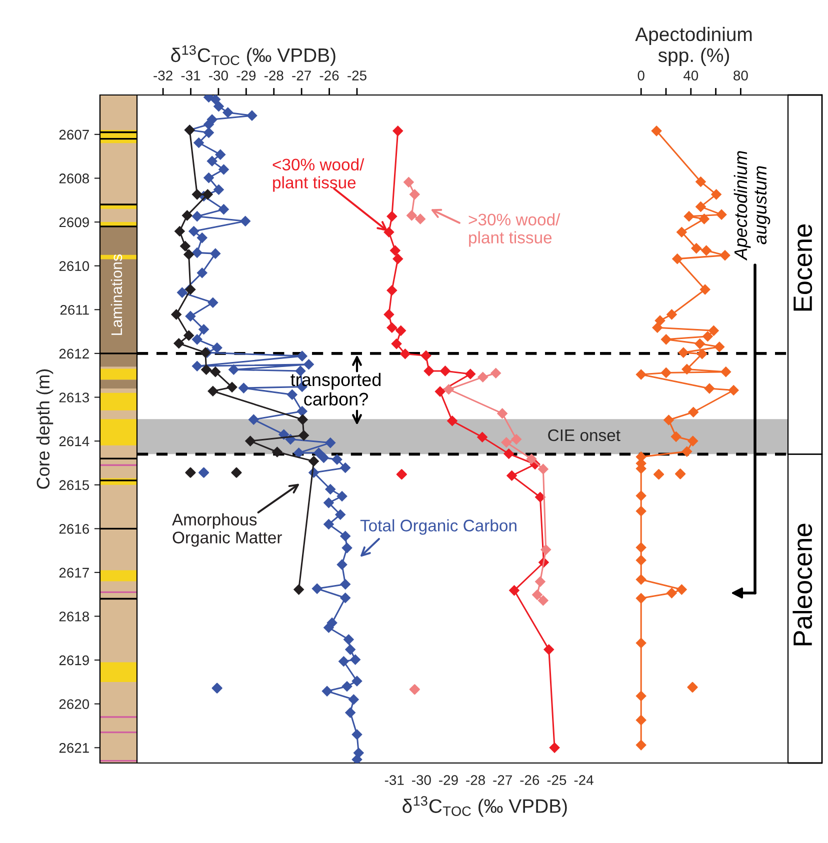 The width and height of the screenshot is (828, 843). Describe the element at coordinates (74, 266) in the screenshot. I see `y-tick-label: 2610` at that location.